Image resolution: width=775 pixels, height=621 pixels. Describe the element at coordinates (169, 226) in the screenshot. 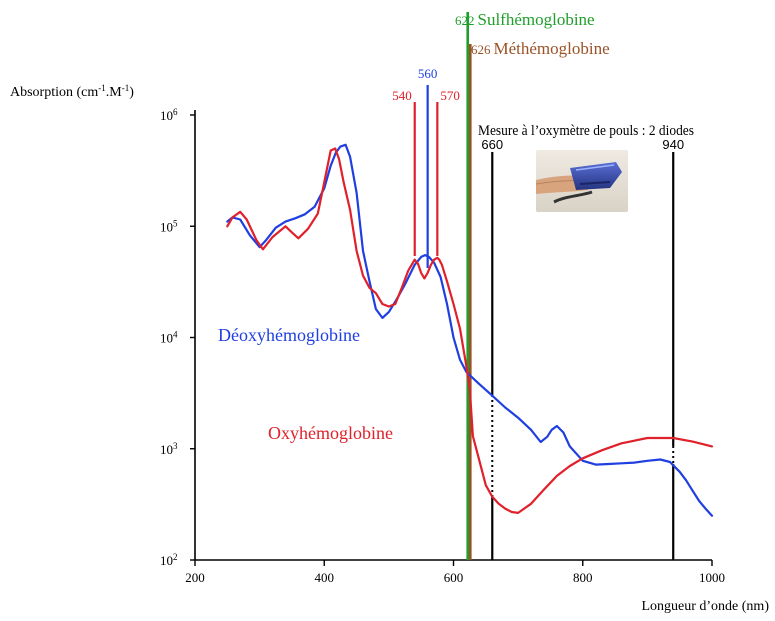

I see `y-tick-label: 10⁵` at that location.